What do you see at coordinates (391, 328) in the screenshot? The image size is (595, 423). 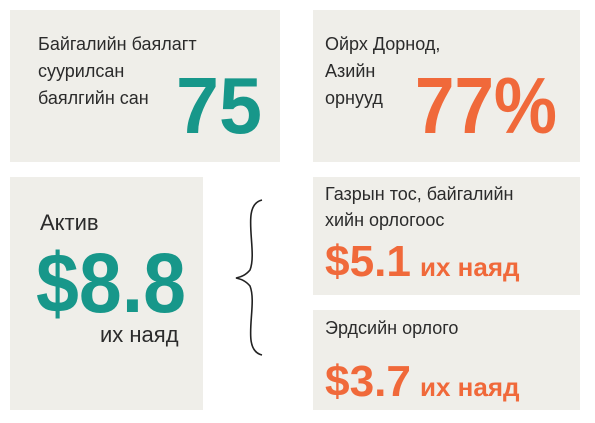 I see `label: Эрдсийн орлого` at bounding box center [391, 328].